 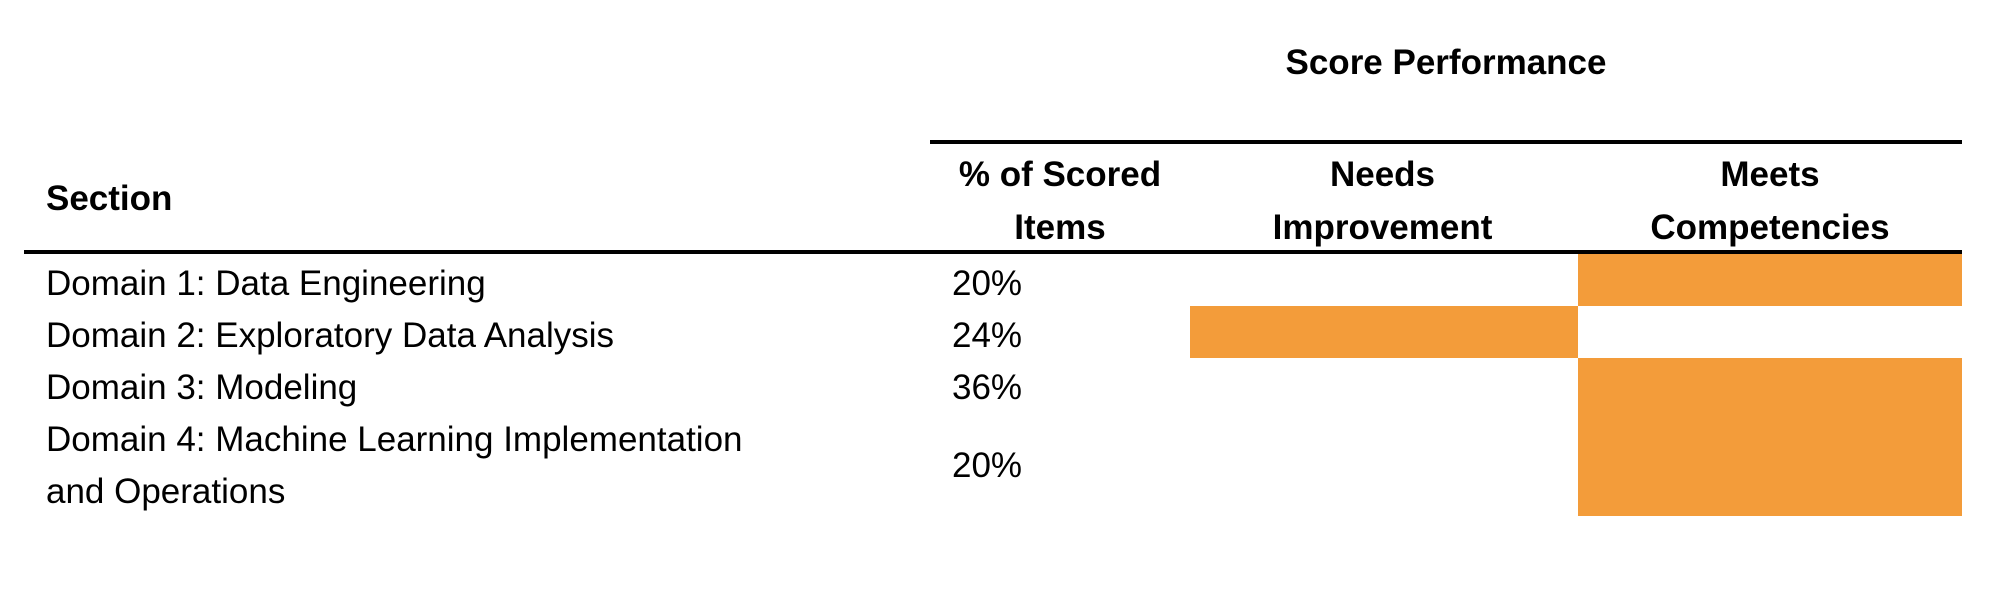 I want to click on header-scored-items: % of Scored Items, so click(x=1060, y=201).